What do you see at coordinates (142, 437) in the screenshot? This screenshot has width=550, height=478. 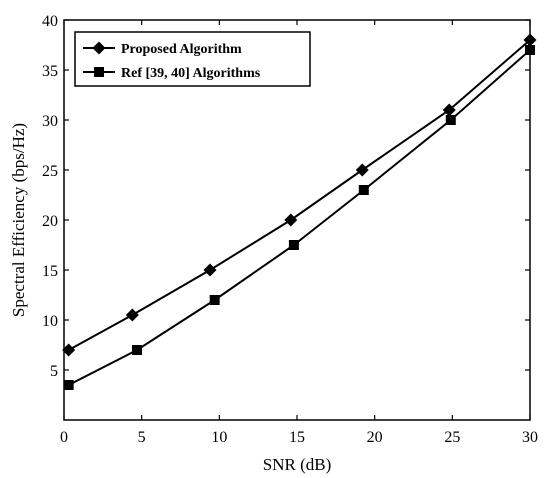 I see `x-tick-label: 5` at bounding box center [142, 437].